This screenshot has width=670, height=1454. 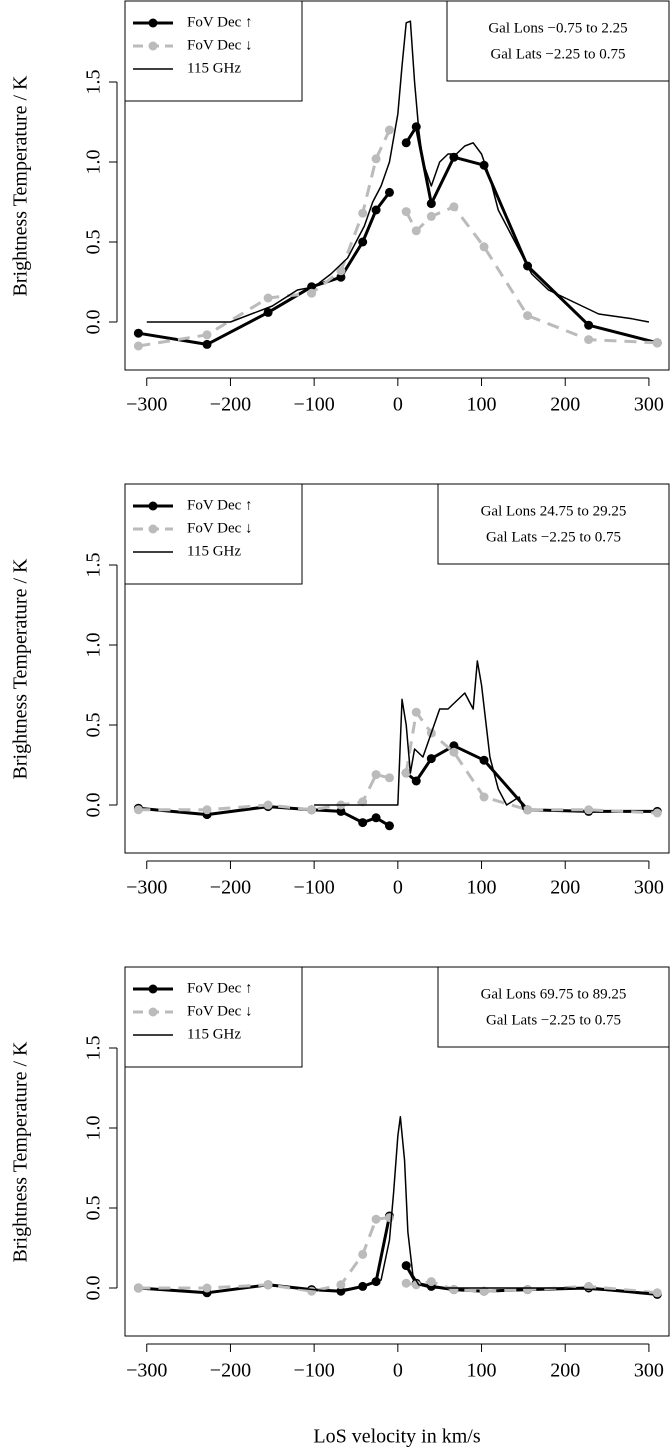 What do you see at coordinates (398, 1255) in the screenshot?
I see `series-line` at bounding box center [398, 1255].